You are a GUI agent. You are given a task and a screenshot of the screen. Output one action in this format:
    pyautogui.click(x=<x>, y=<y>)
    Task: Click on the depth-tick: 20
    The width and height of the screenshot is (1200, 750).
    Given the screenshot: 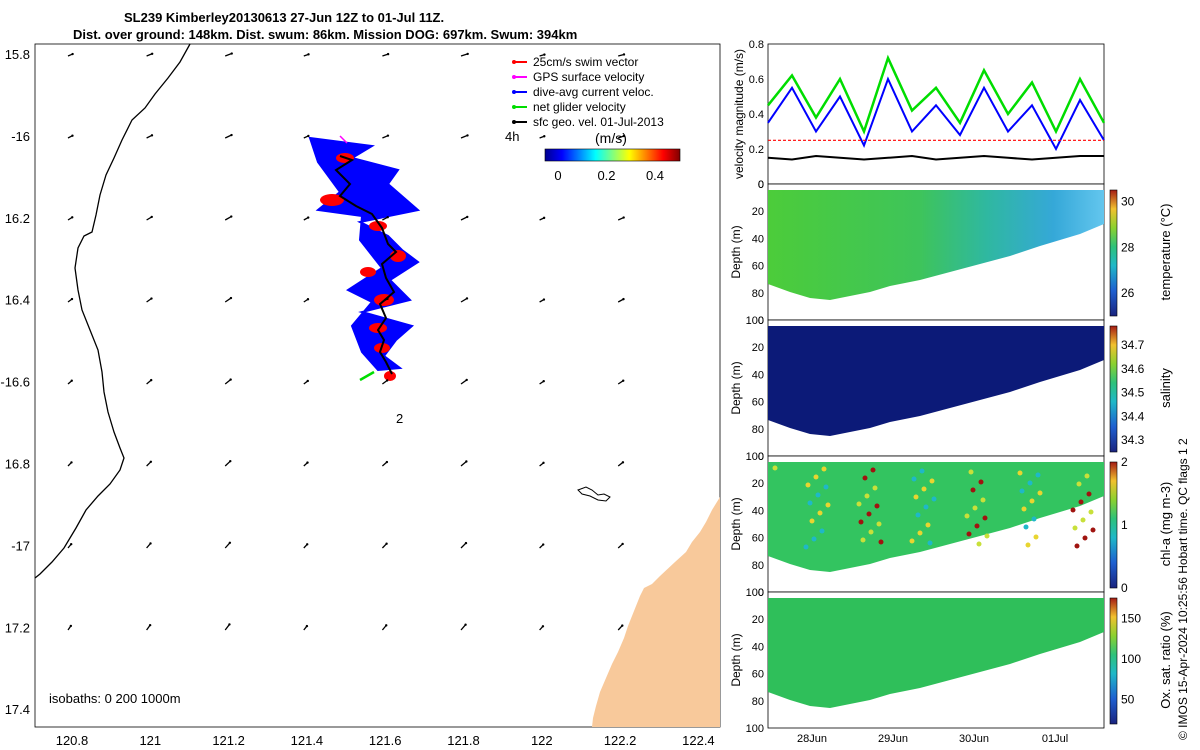 What is the action you would take?
    pyautogui.click(x=758, y=484)
    